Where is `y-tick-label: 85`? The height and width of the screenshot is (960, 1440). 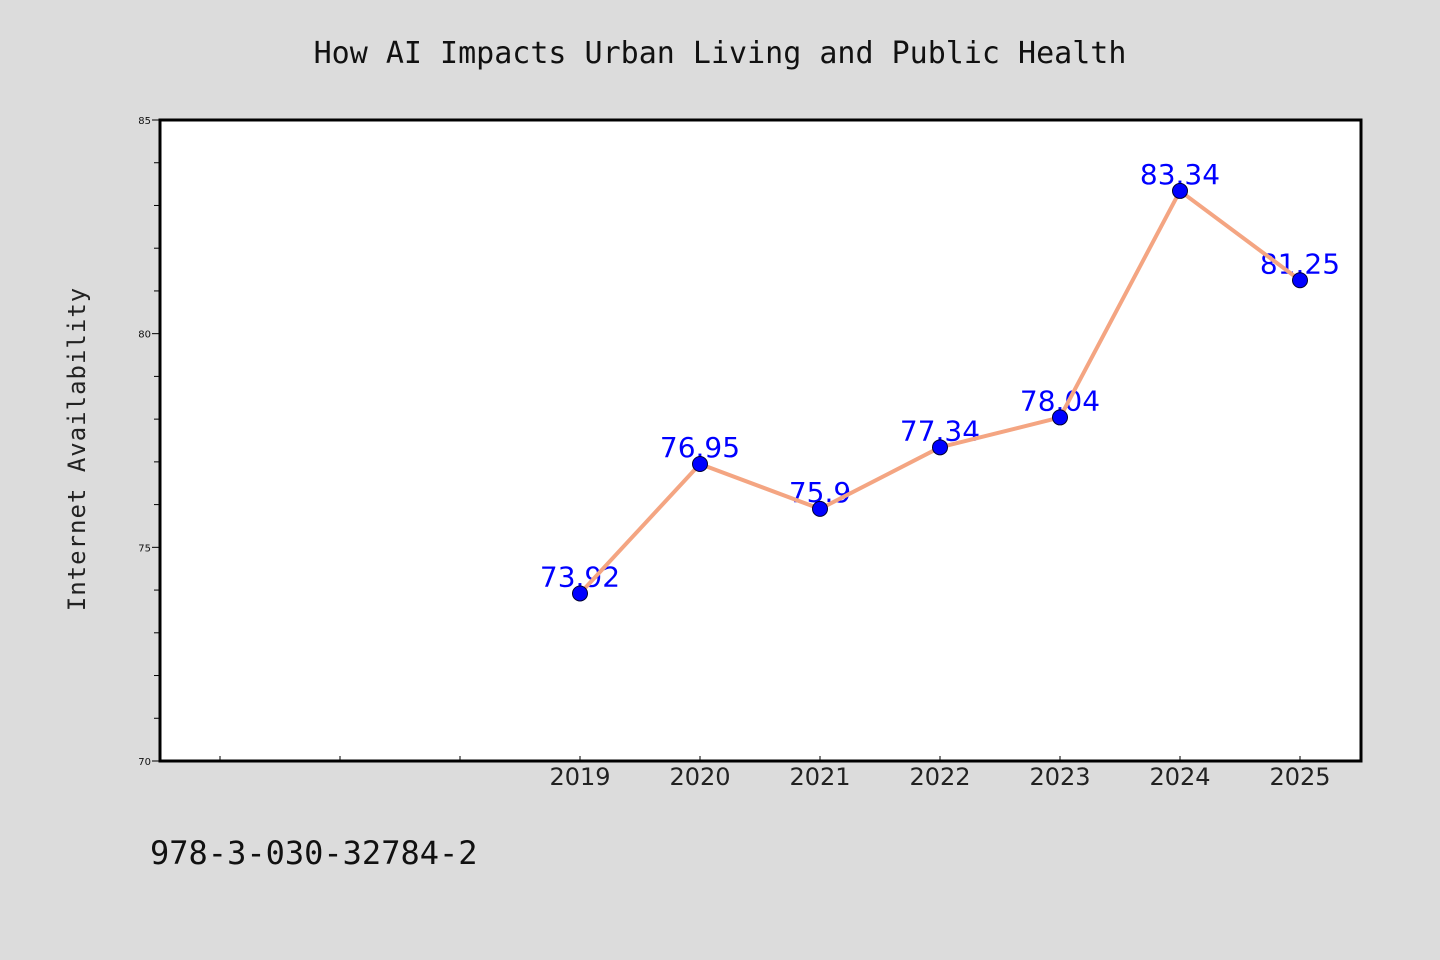
y-tick-label: 85 is located at coordinates (144, 121).